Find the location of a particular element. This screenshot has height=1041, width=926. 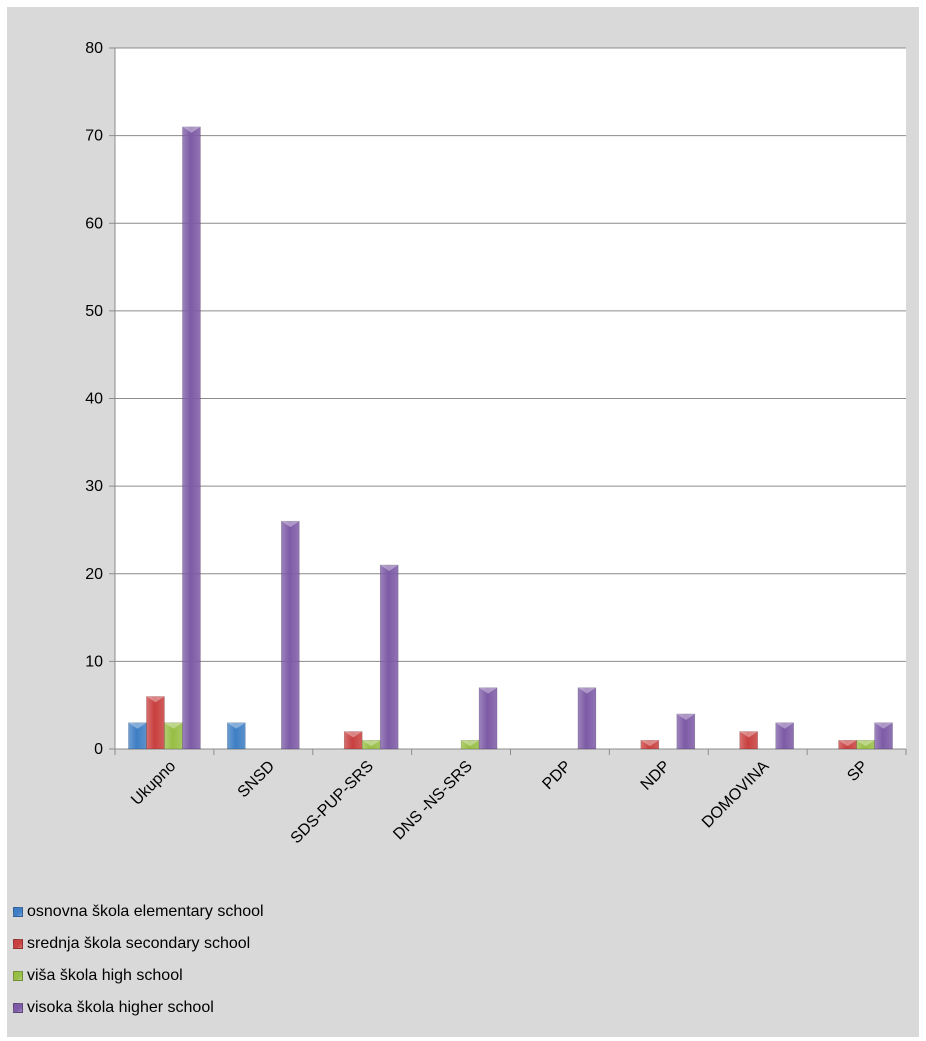

legend-label: srednja škola secondary school is located at coordinates (139, 943).